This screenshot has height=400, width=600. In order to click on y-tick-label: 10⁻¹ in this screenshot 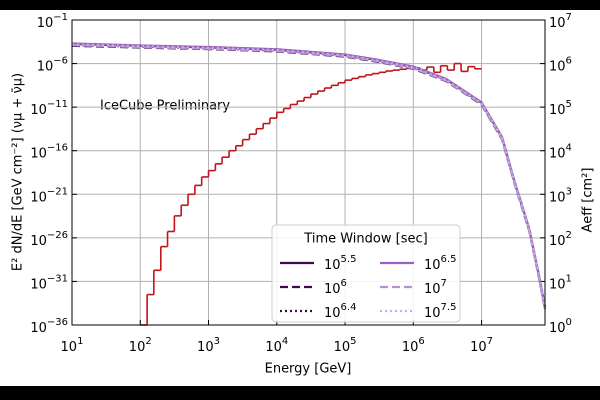, I will do `click(52, 21)`.